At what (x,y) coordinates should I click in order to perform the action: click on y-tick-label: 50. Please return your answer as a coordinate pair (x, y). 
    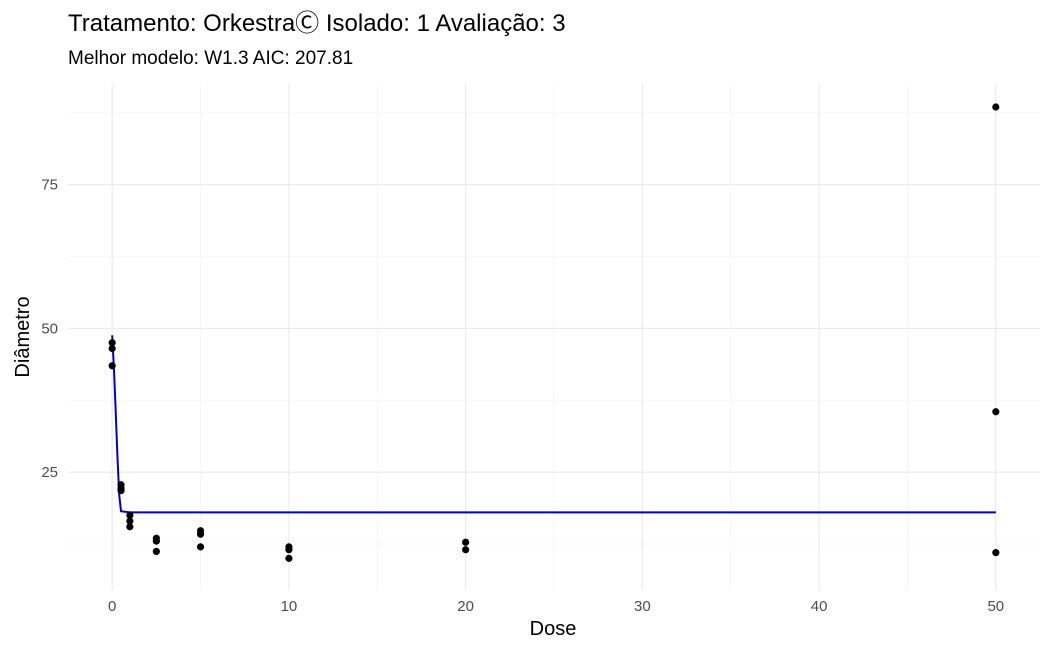
    Looking at the image, I should click on (49, 328).